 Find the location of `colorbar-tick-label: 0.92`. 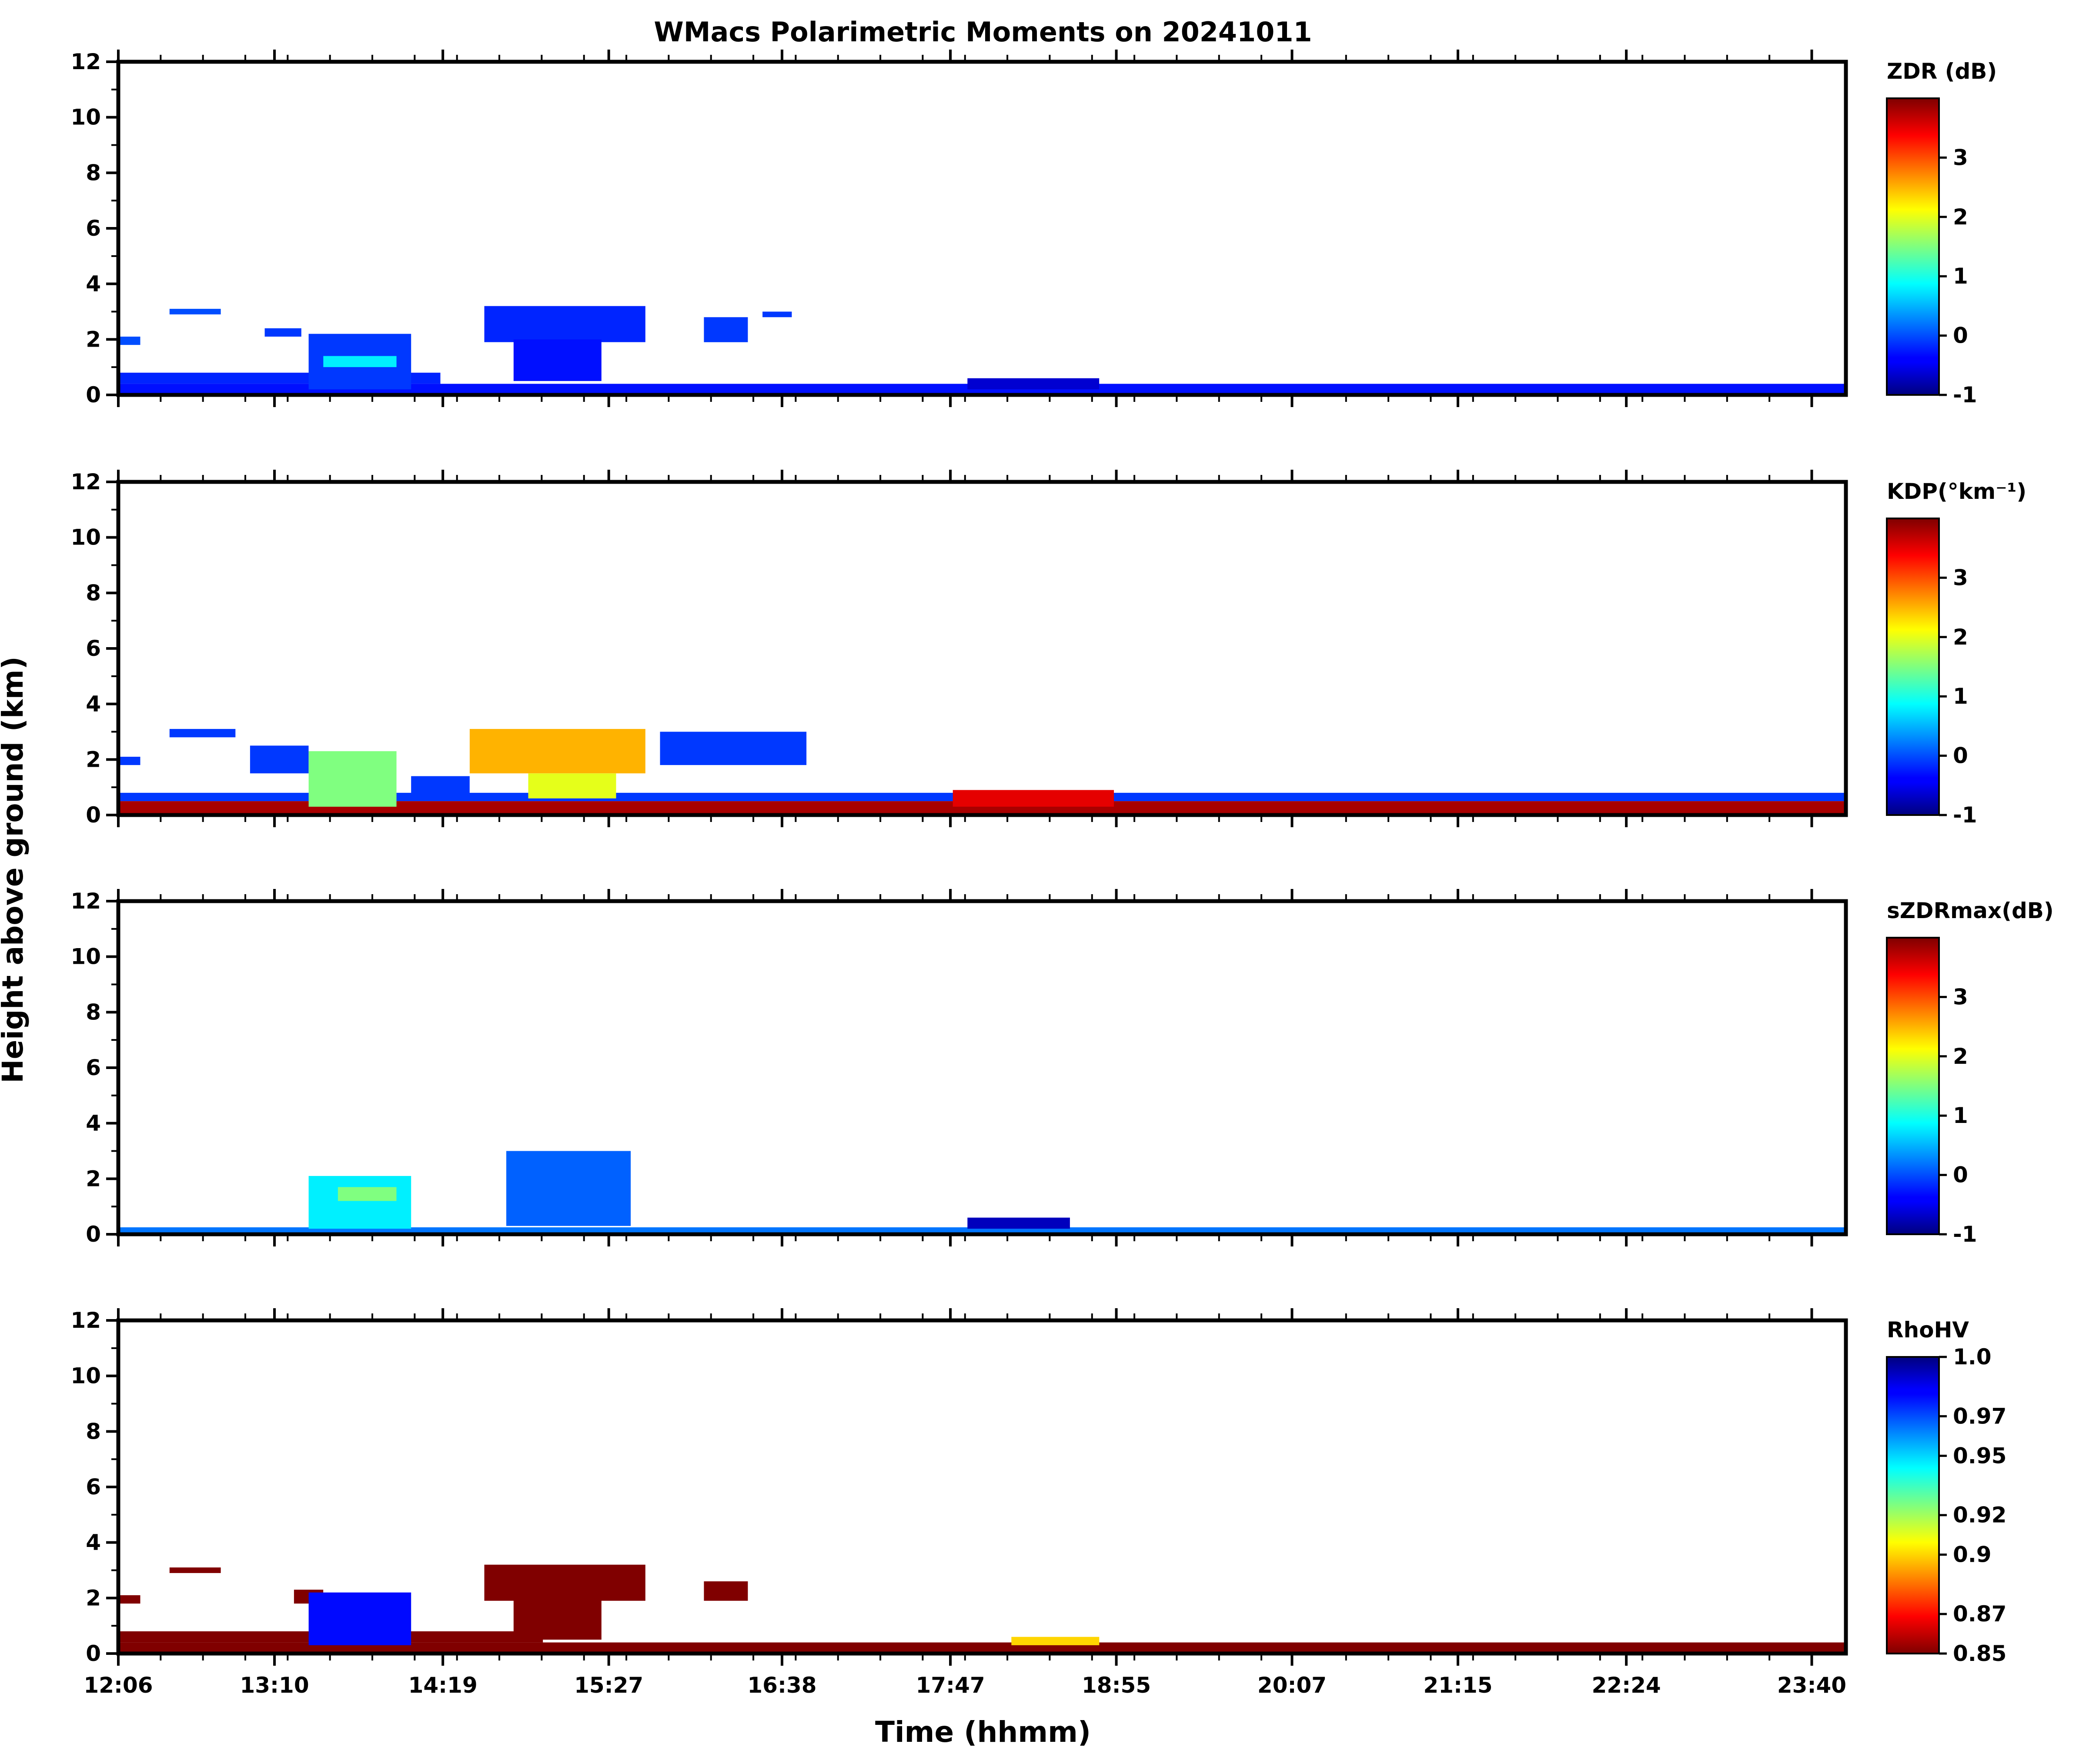

colorbar-tick-label: 0.92 is located at coordinates (1980, 1515).